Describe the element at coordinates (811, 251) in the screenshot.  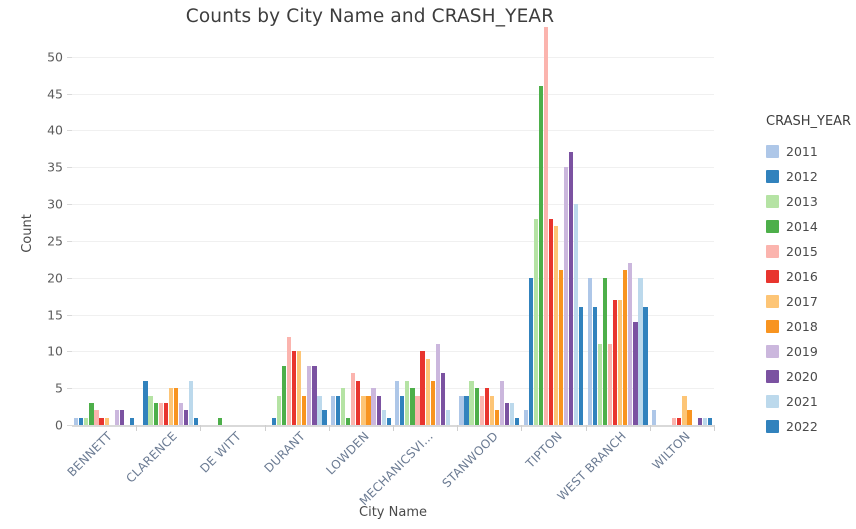
I see `legend-item-2015: 2015` at that location.